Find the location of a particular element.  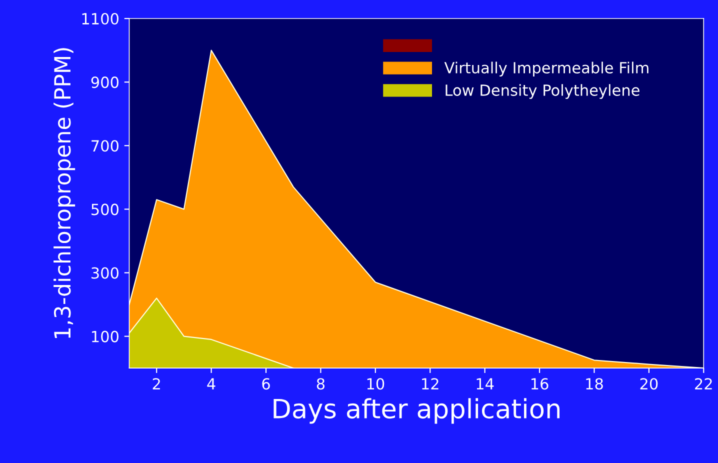

x-tick-label: 20 is located at coordinates (649, 384).